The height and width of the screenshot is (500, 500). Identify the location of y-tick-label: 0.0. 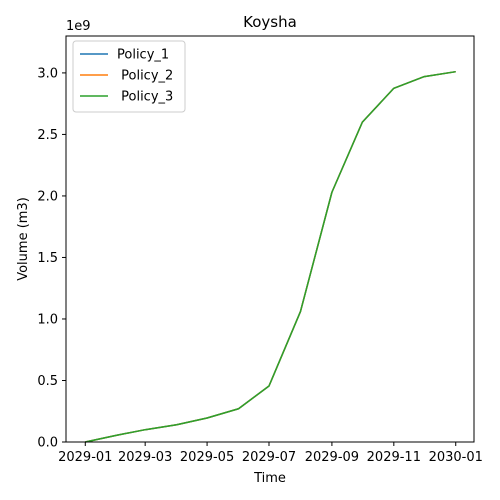
(47, 443).